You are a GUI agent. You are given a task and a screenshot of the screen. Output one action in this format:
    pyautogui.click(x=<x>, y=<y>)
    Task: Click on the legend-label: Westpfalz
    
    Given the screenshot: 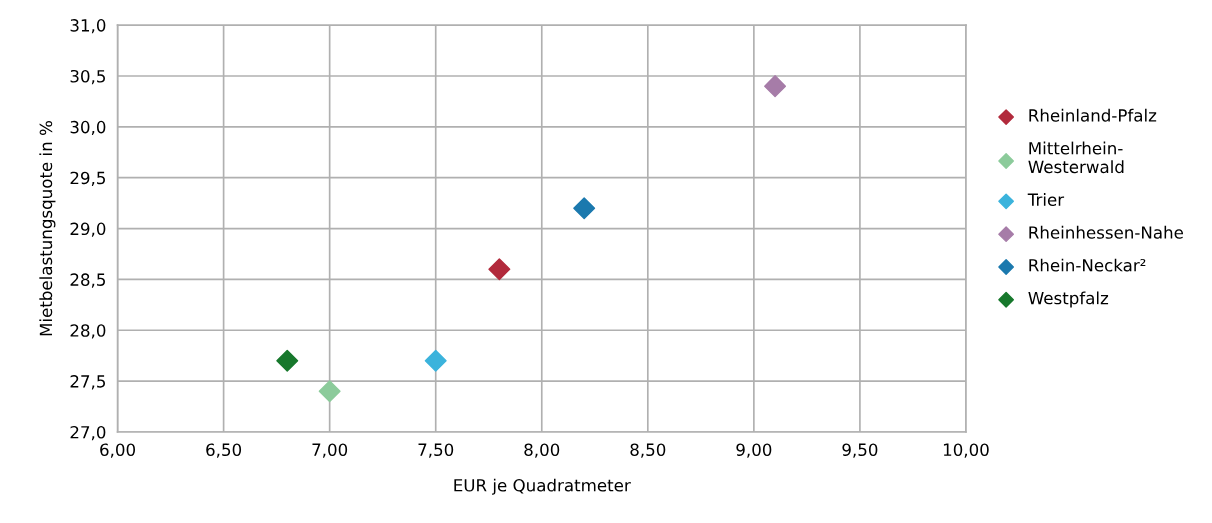 What is the action you would take?
    pyautogui.click(x=1068, y=299)
    